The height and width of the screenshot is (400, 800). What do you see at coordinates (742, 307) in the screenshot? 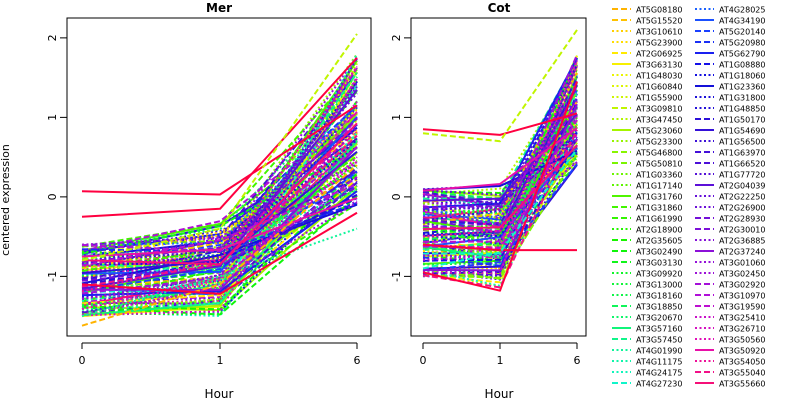
I see `legend-entry: AT3G19590` at bounding box center [742, 307].